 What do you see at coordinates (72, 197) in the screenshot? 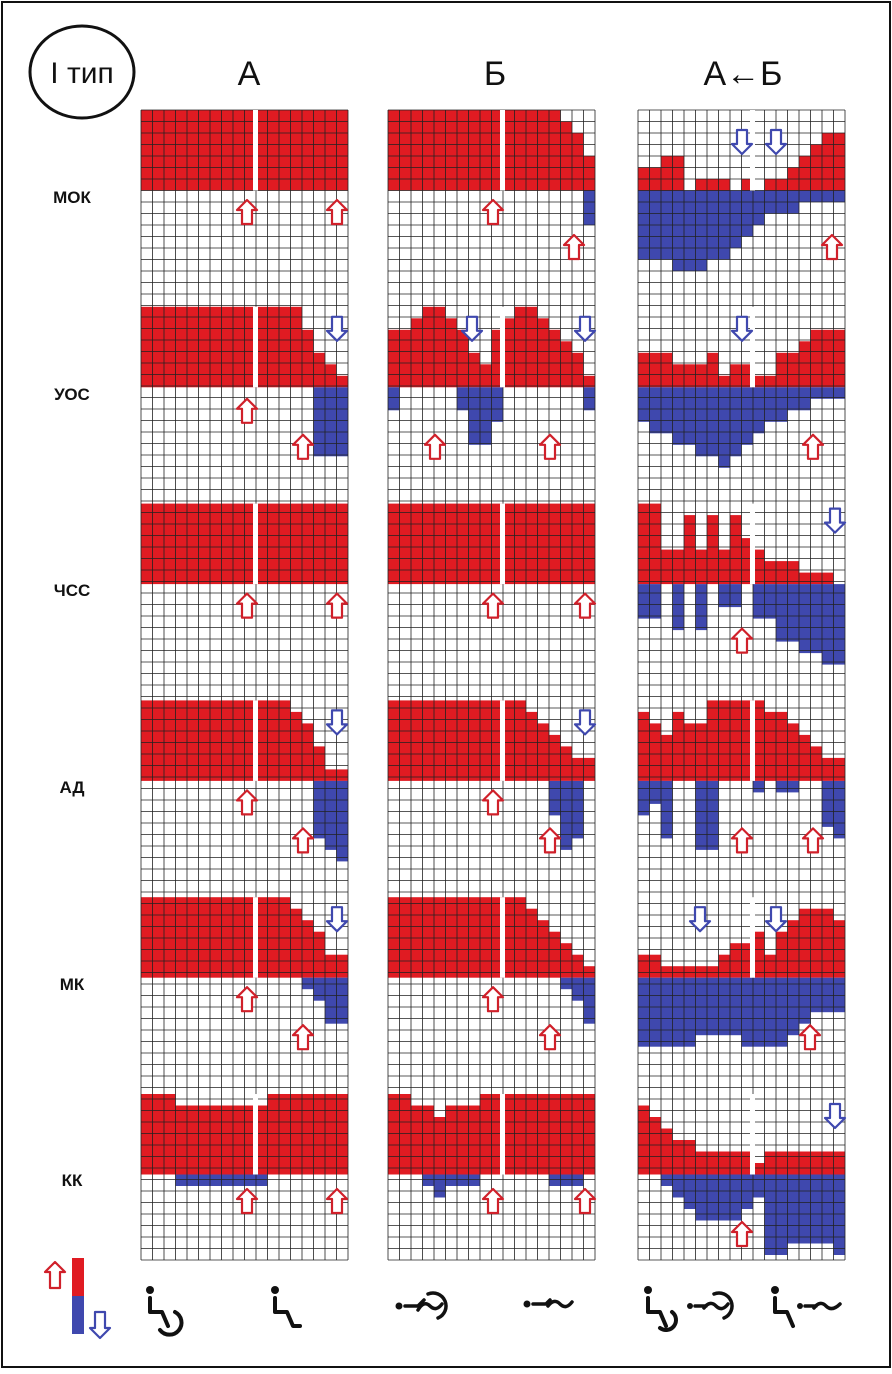
I see `row-label-mok: МОК` at bounding box center [72, 197].